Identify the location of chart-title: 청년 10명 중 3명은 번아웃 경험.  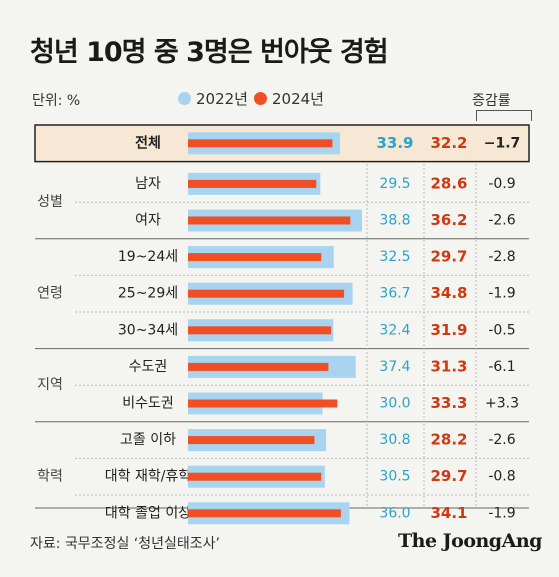
(209, 52).